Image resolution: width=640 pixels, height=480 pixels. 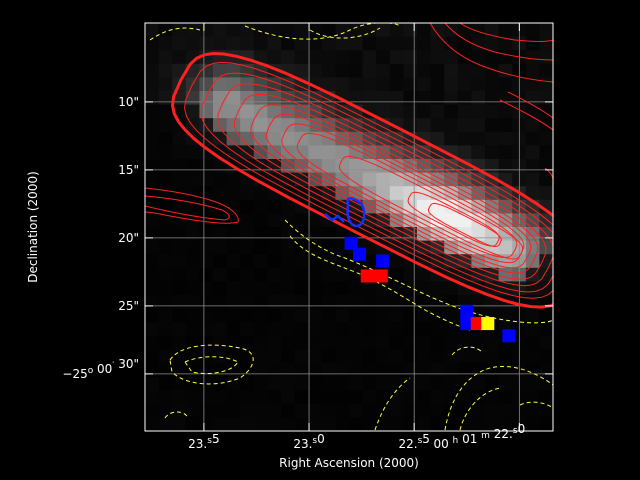 What do you see at coordinates (360, 254) in the screenshot?
I see `marker-blue` at bounding box center [360, 254].